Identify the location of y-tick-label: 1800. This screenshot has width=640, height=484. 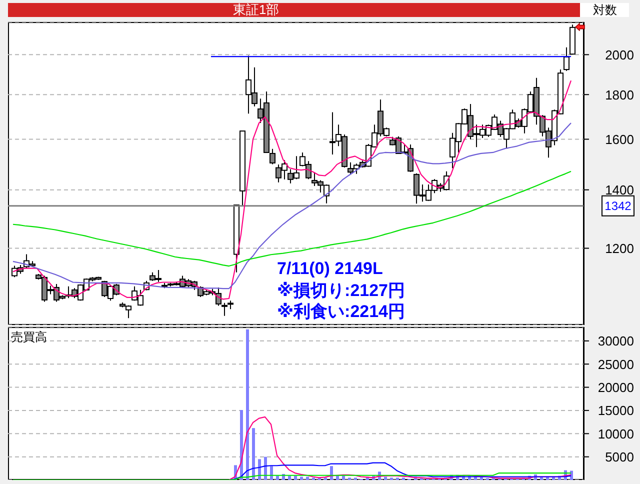
(619, 94).